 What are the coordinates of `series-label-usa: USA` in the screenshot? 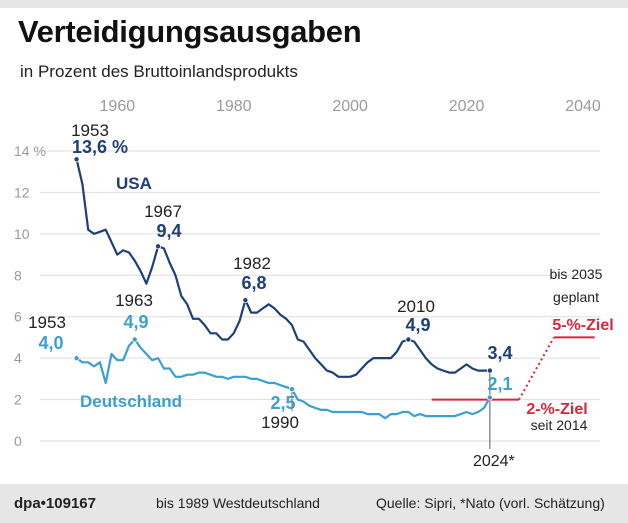 It's located at (134, 183).